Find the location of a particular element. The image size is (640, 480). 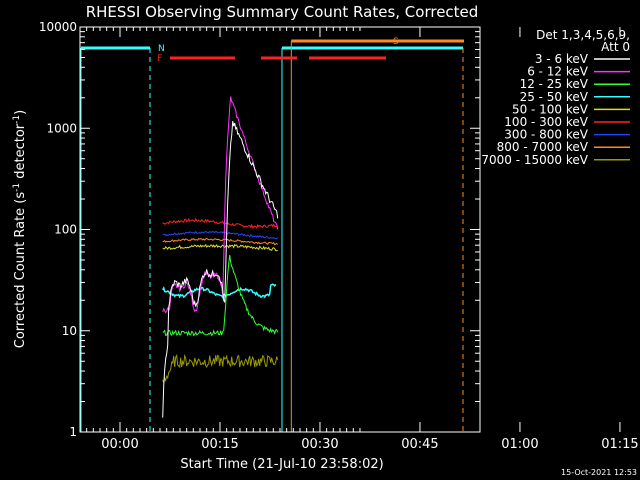

legend-entry-label: 100 - 300 keV is located at coordinates (546, 122).